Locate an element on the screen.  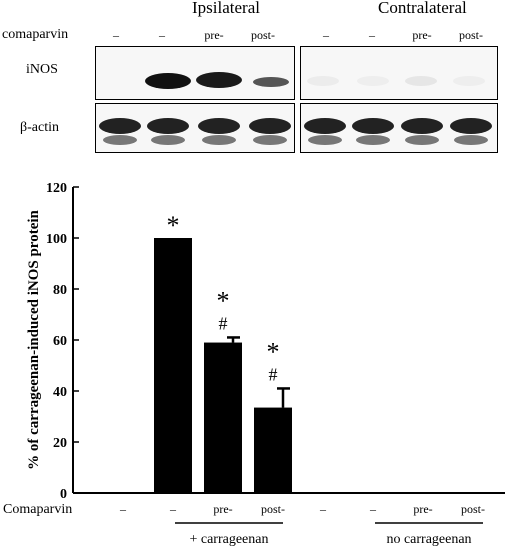
inos-blot-ipsilateral is located at coordinates (195, 73).